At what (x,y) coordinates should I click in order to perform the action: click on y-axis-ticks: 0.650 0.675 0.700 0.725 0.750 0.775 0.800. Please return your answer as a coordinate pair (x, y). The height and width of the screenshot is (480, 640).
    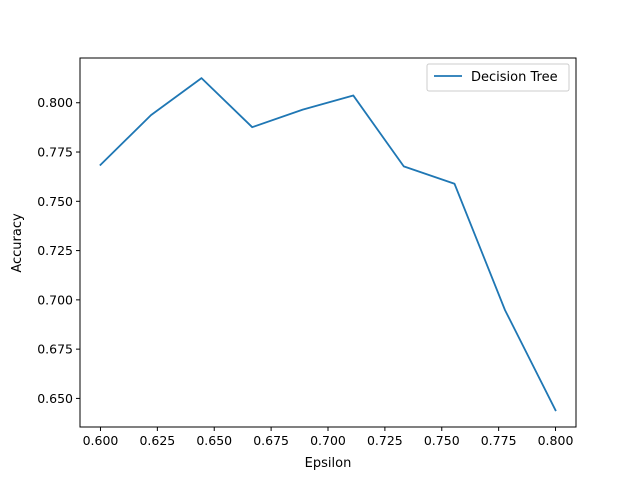
    Looking at the image, I should click on (58, 250).